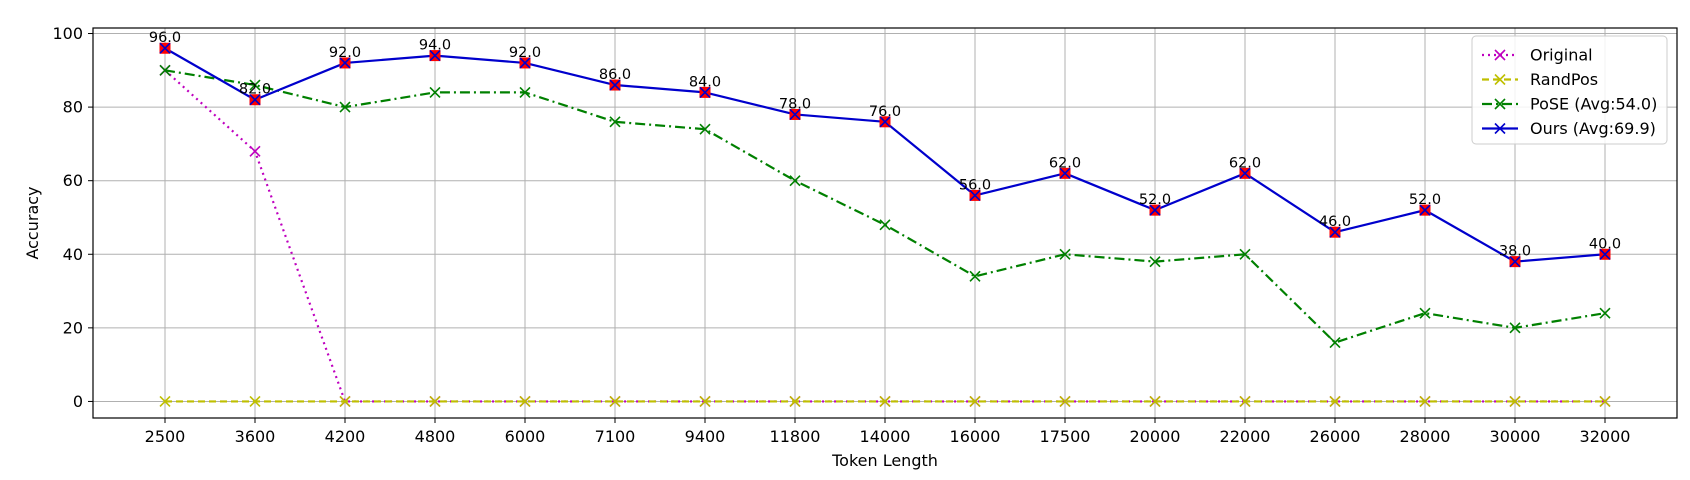  Describe the element at coordinates (32, 222) in the screenshot. I see `y-axis-title: Accuracy` at that location.